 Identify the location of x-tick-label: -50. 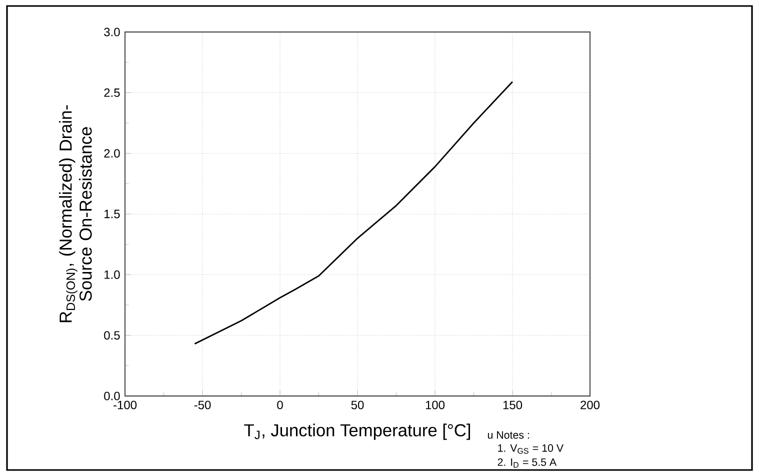
(202, 405).